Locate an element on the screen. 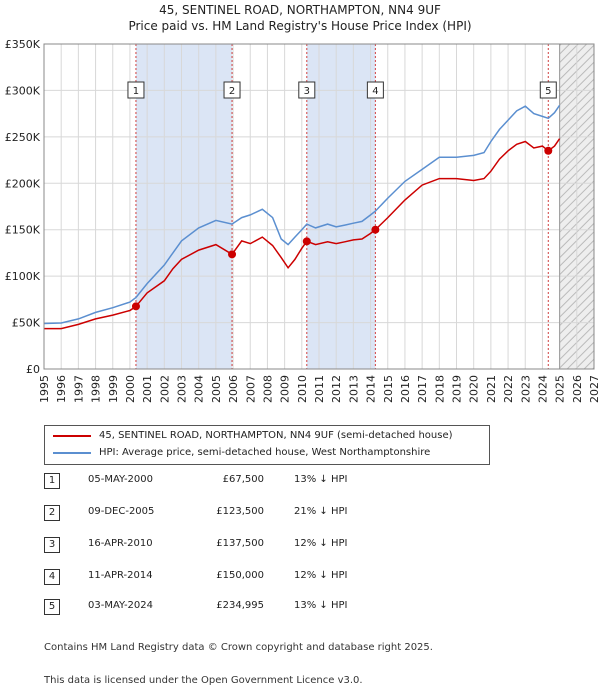 This screenshot has width=600, height=697. x-tick-label: 2007 is located at coordinates (250, 389).